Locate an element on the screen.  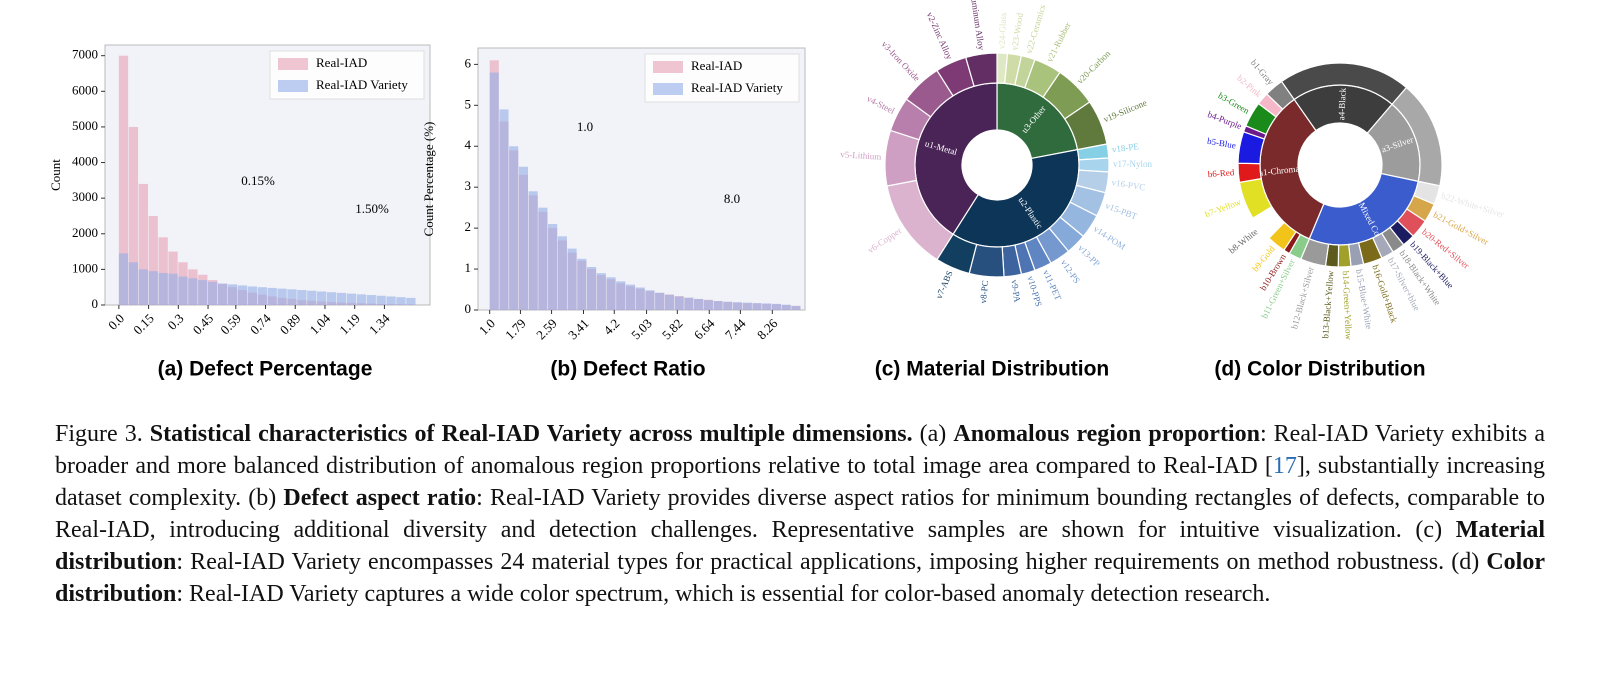
outer-label: v5-Lithium is located at coordinates (861, 155).